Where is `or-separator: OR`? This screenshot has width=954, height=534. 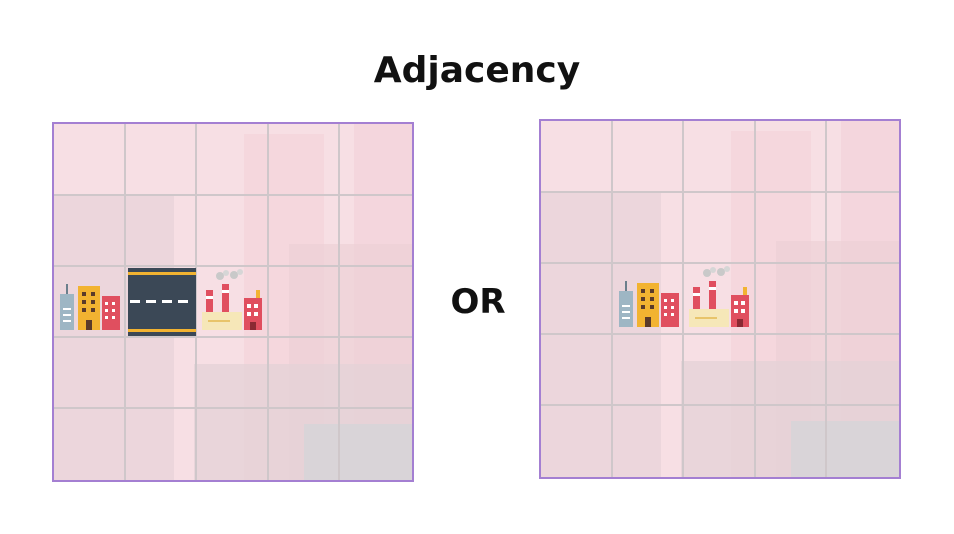 or-separator: OR is located at coordinates (478, 302).